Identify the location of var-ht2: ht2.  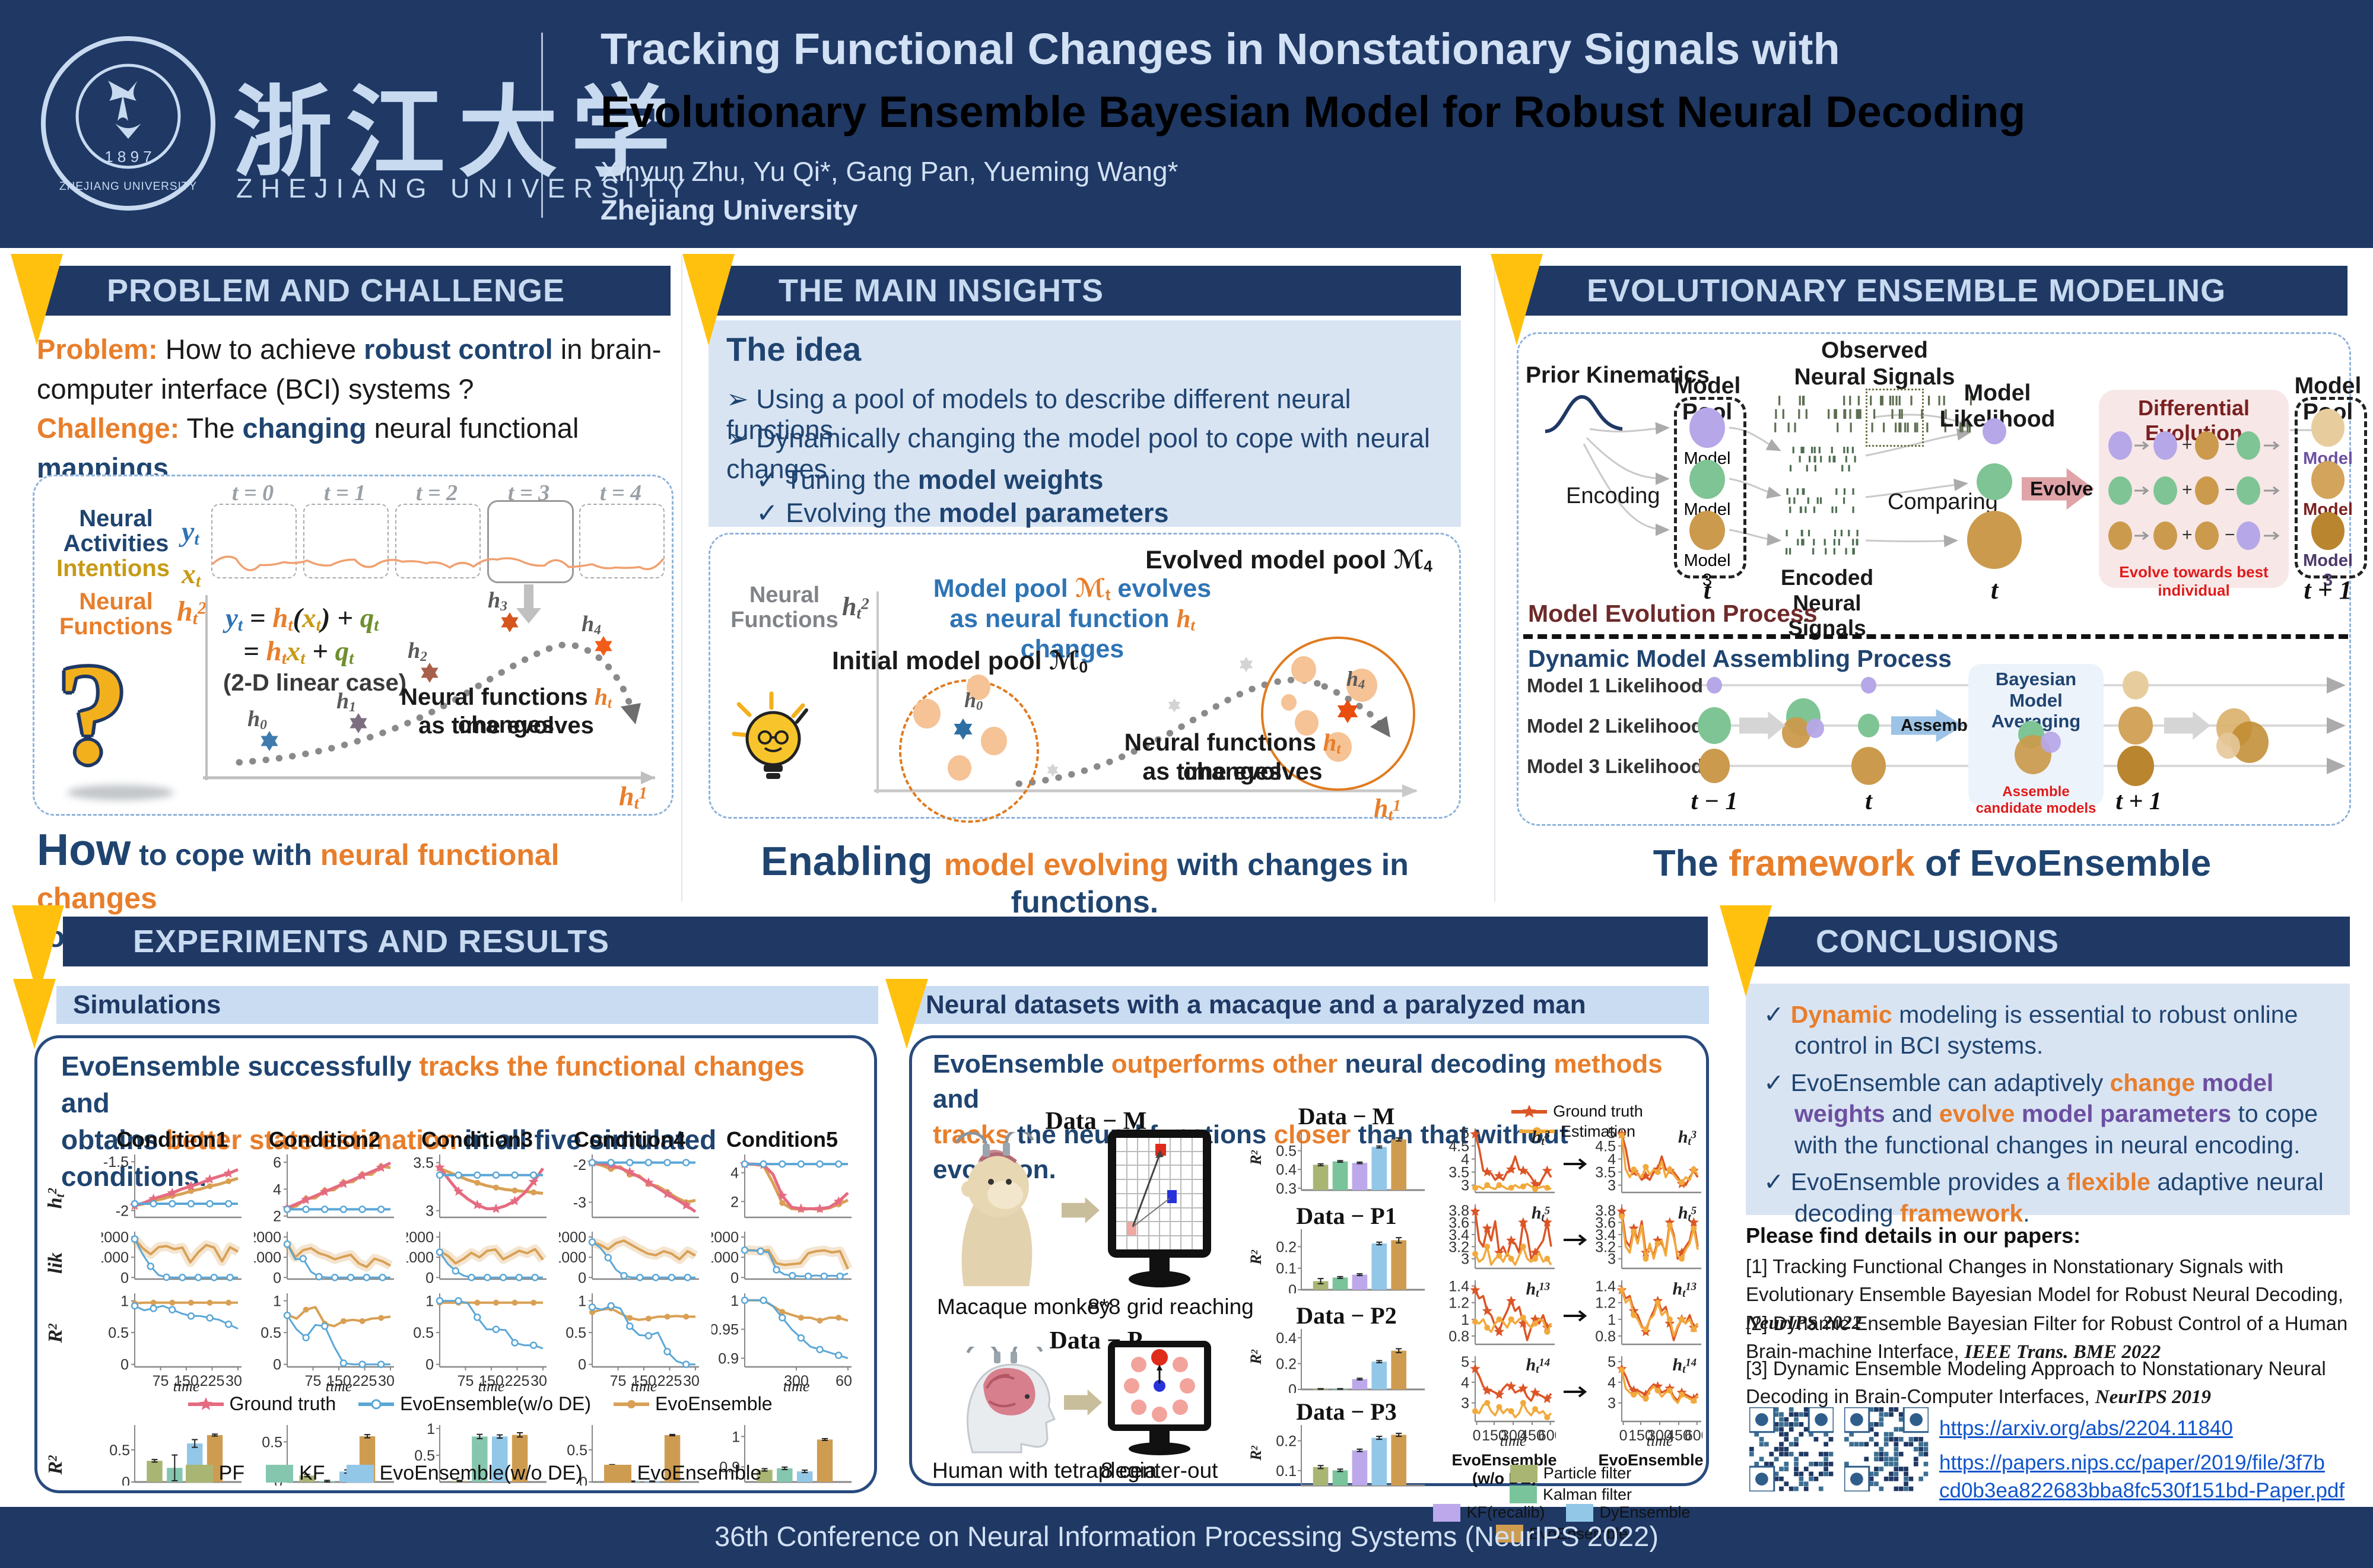
(192, 612).